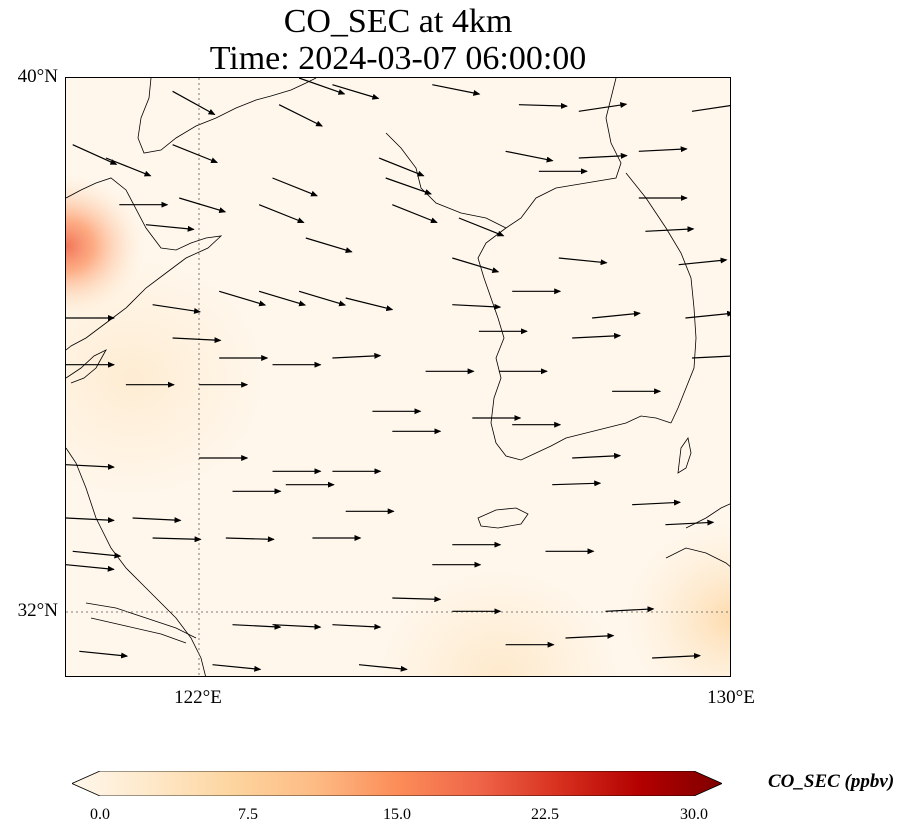 This screenshot has width=916, height=836. What do you see at coordinates (37, 610) in the screenshot?
I see `lat-tick-32n: 32°N` at bounding box center [37, 610].